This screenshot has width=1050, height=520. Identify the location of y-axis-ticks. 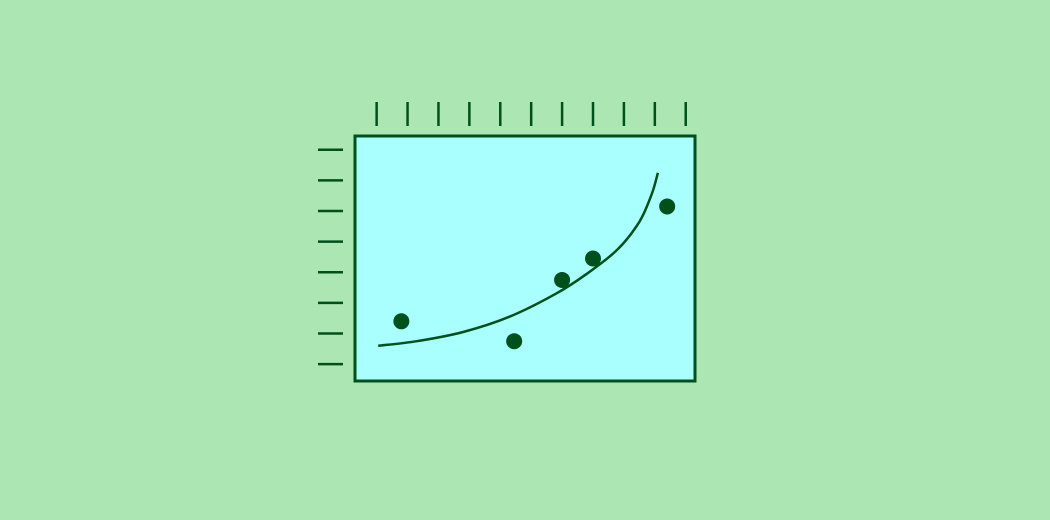
(330, 257).